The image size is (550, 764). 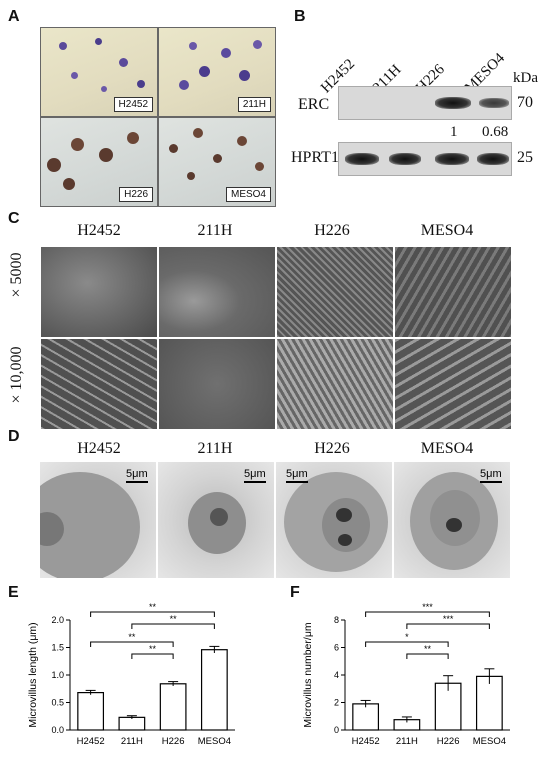 I want to click on y-tick-label: 8, so click(x=336, y=620).